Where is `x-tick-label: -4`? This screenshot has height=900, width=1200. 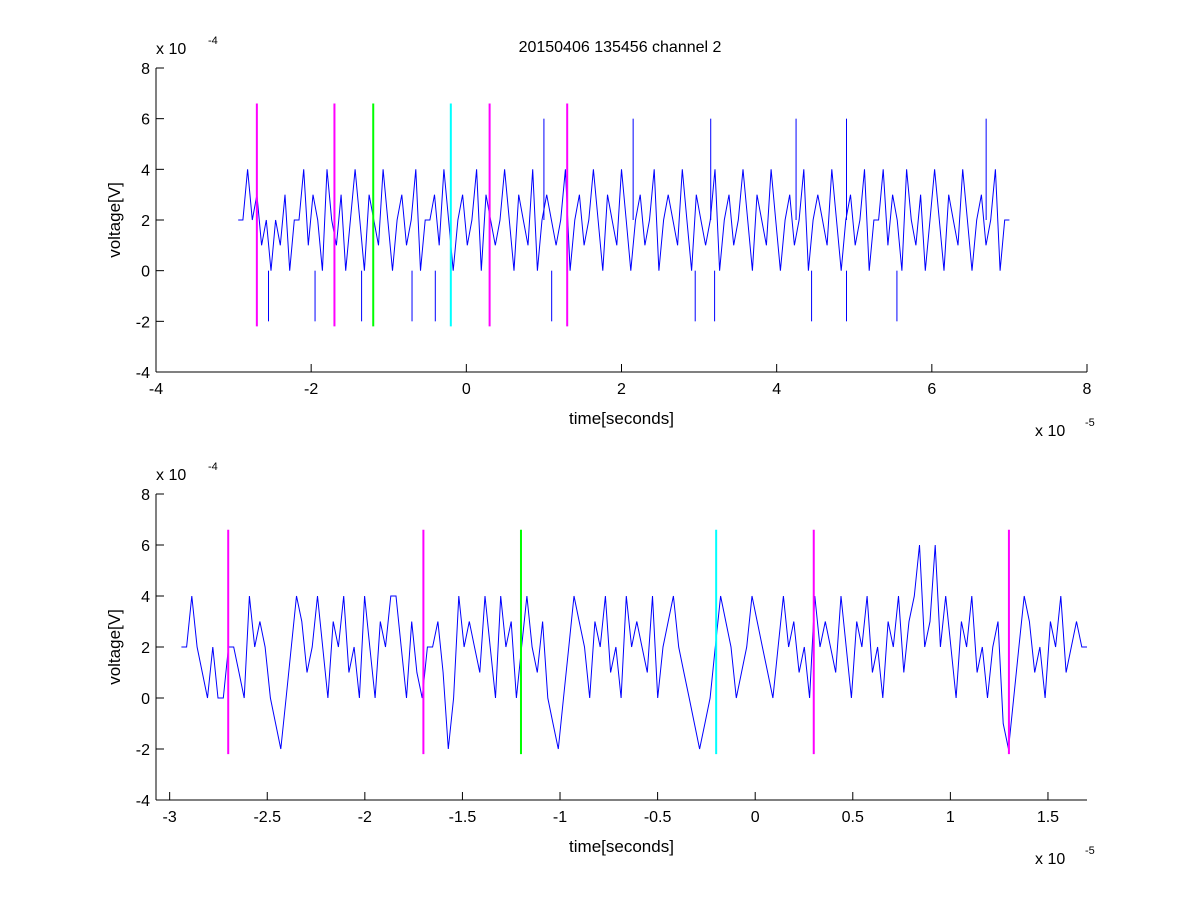
x-tick-label: -4 is located at coordinates (156, 389).